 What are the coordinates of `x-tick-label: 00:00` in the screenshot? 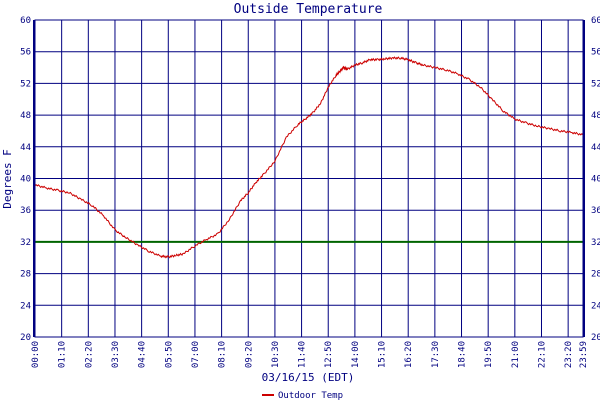 It's located at (36, 354).